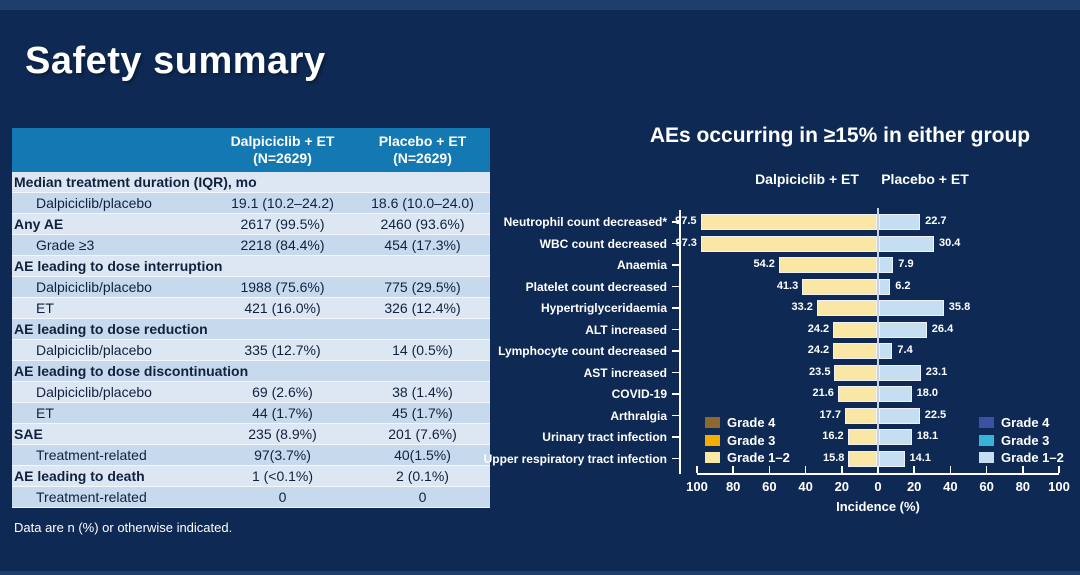 Image resolution: width=1080 pixels, height=575 pixels. Describe the element at coordinates (758, 457) in the screenshot. I see `legend-label-left: Grade 1–2` at that location.